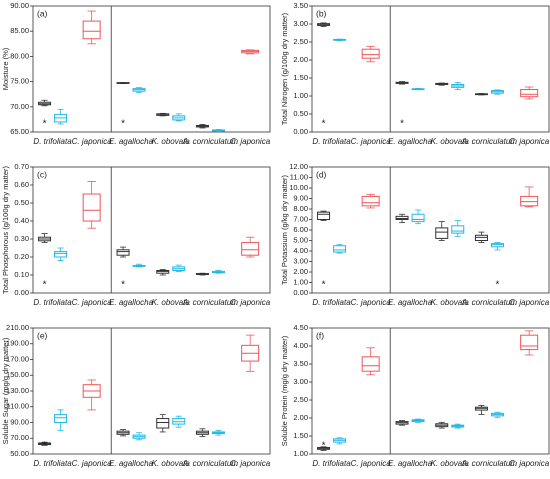  What do you see at coordinates (321, 174) in the screenshot?
I see `panel-label: (d)` at bounding box center [321, 174].